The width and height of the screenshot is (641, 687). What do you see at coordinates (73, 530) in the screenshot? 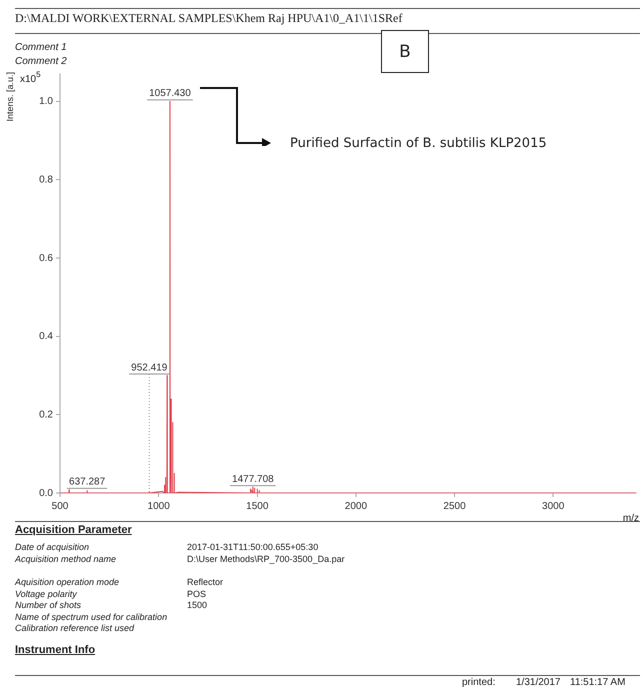
I see `text: Acquisition Parameter` at bounding box center [73, 530].